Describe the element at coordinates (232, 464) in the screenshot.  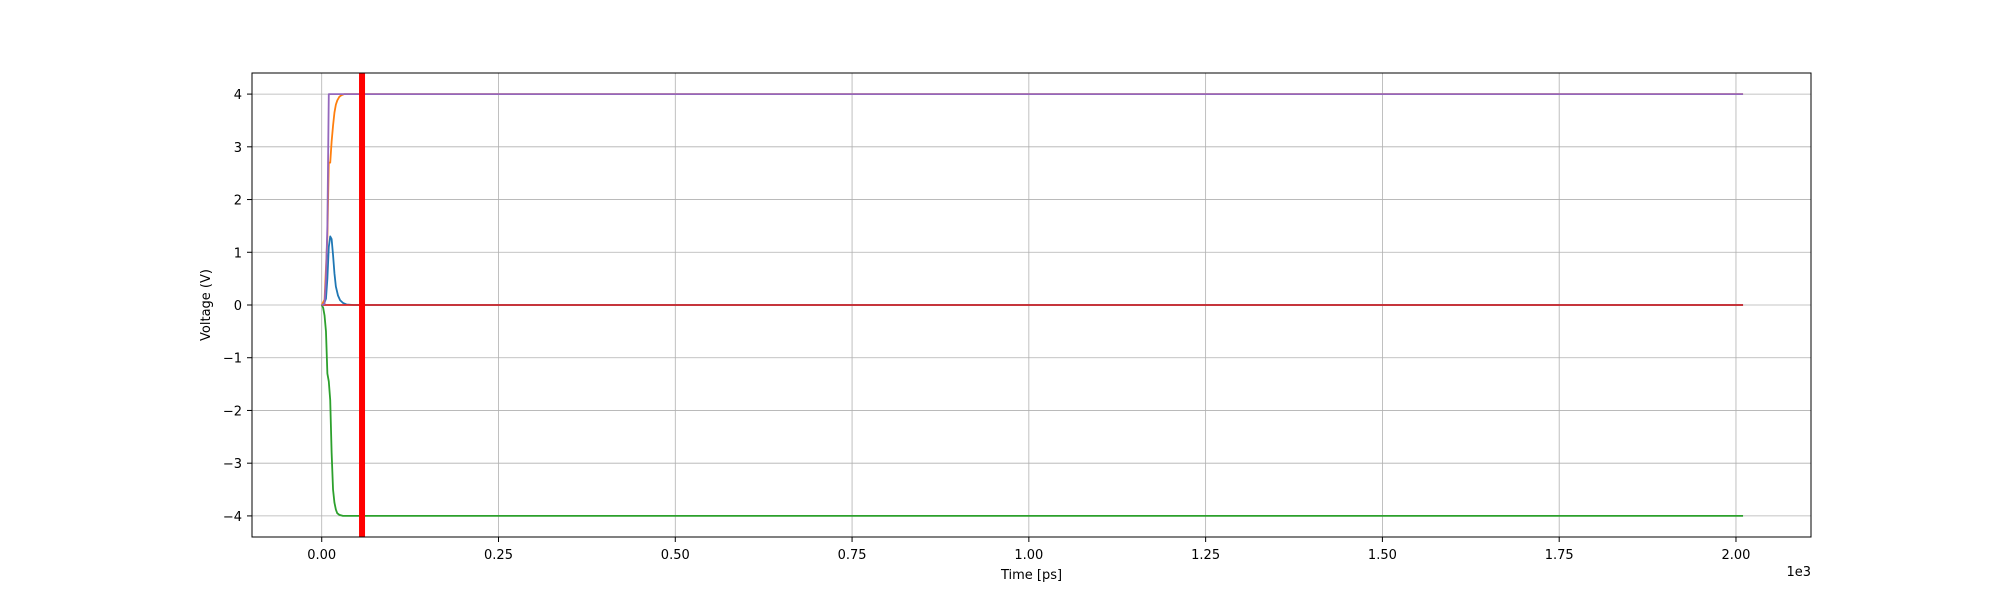
I see `y-tick-label: −3` at that location.